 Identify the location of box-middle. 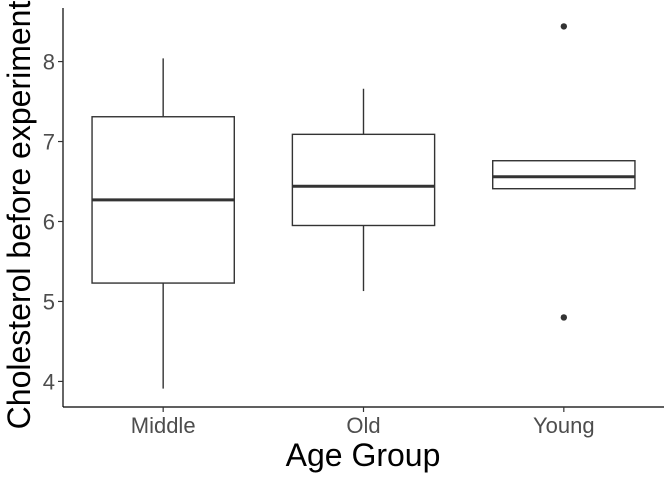
(163, 223).